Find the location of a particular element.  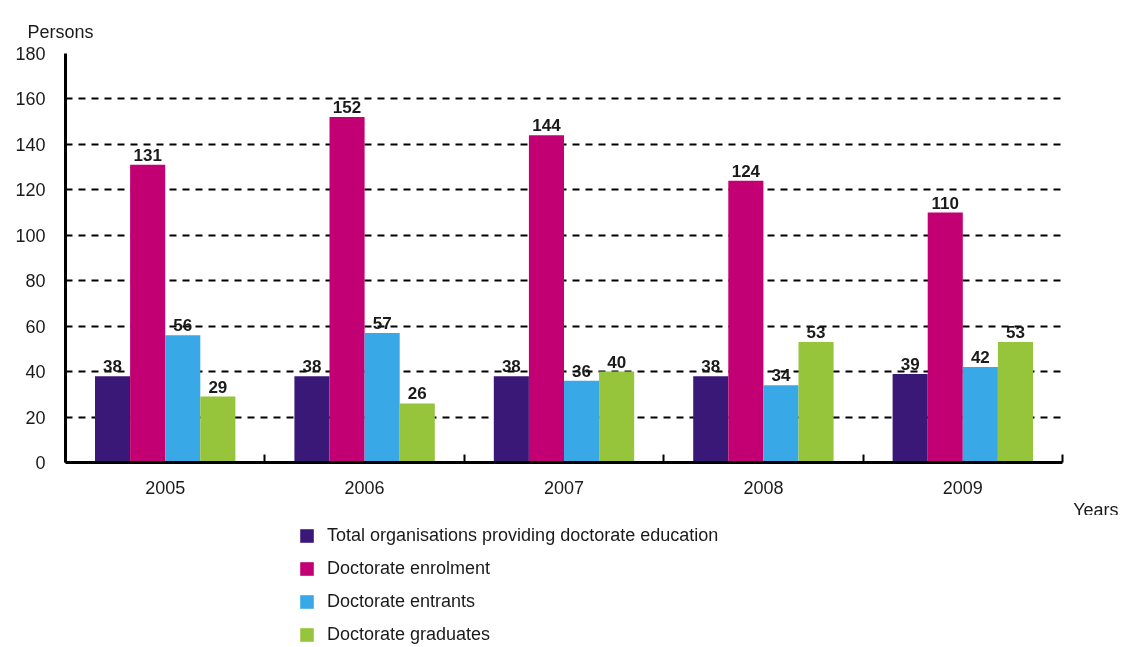

x-tick-label: 2007 is located at coordinates (564, 487).